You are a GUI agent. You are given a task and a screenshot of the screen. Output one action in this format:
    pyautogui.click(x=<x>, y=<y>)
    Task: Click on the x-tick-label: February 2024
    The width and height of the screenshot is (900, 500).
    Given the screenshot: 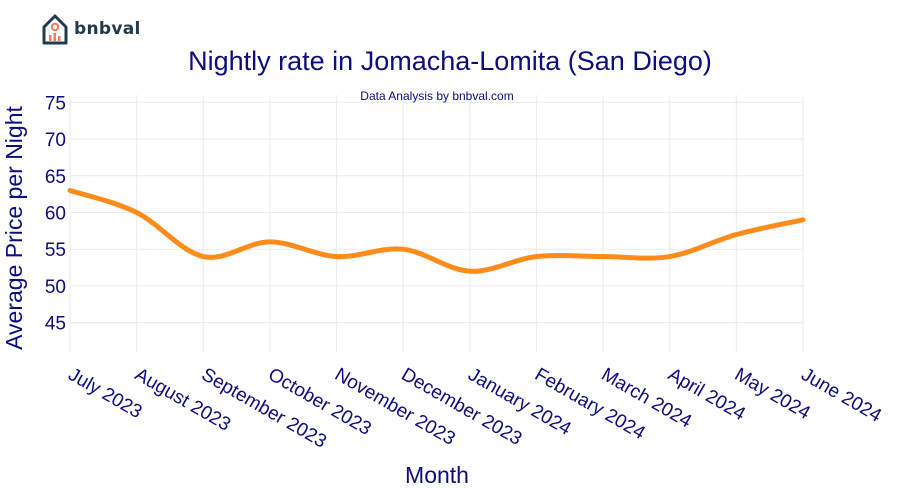 What is the action you would take?
    pyautogui.click(x=590, y=404)
    